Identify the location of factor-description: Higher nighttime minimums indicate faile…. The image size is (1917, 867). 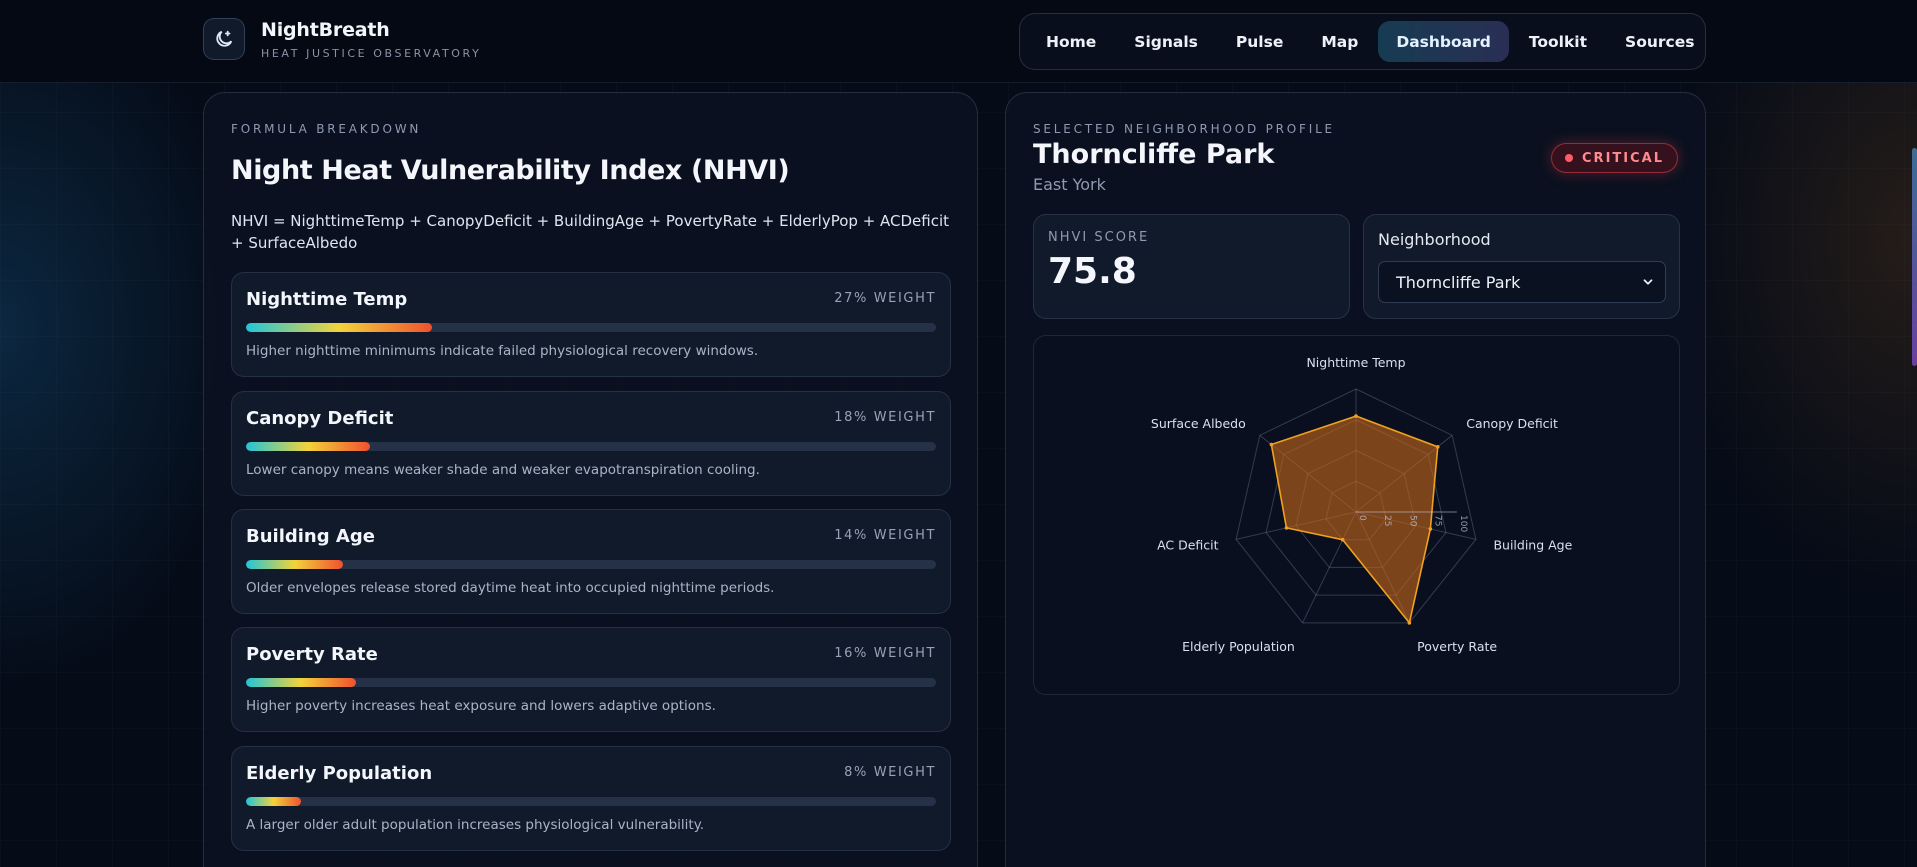
(502, 351).